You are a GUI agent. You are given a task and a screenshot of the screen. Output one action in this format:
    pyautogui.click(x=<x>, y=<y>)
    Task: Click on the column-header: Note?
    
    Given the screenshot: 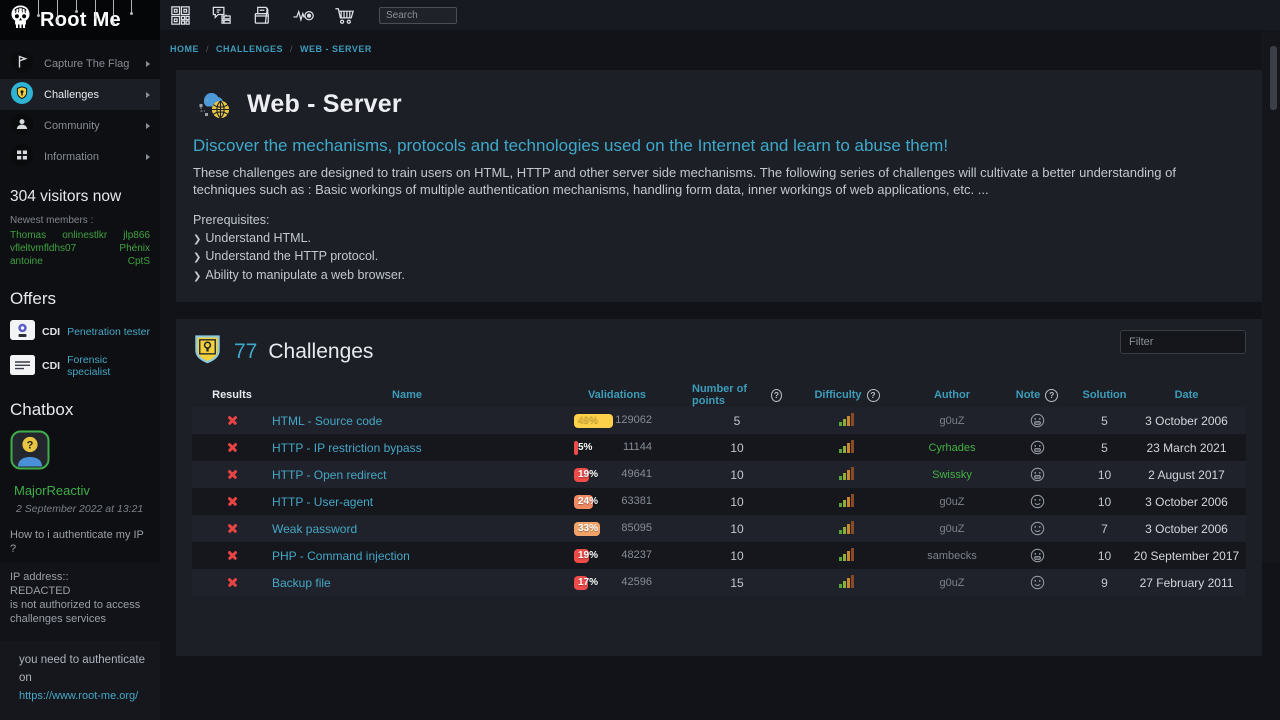 What is the action you would take?
    pyautogui.click(x=1037, y=395)
    